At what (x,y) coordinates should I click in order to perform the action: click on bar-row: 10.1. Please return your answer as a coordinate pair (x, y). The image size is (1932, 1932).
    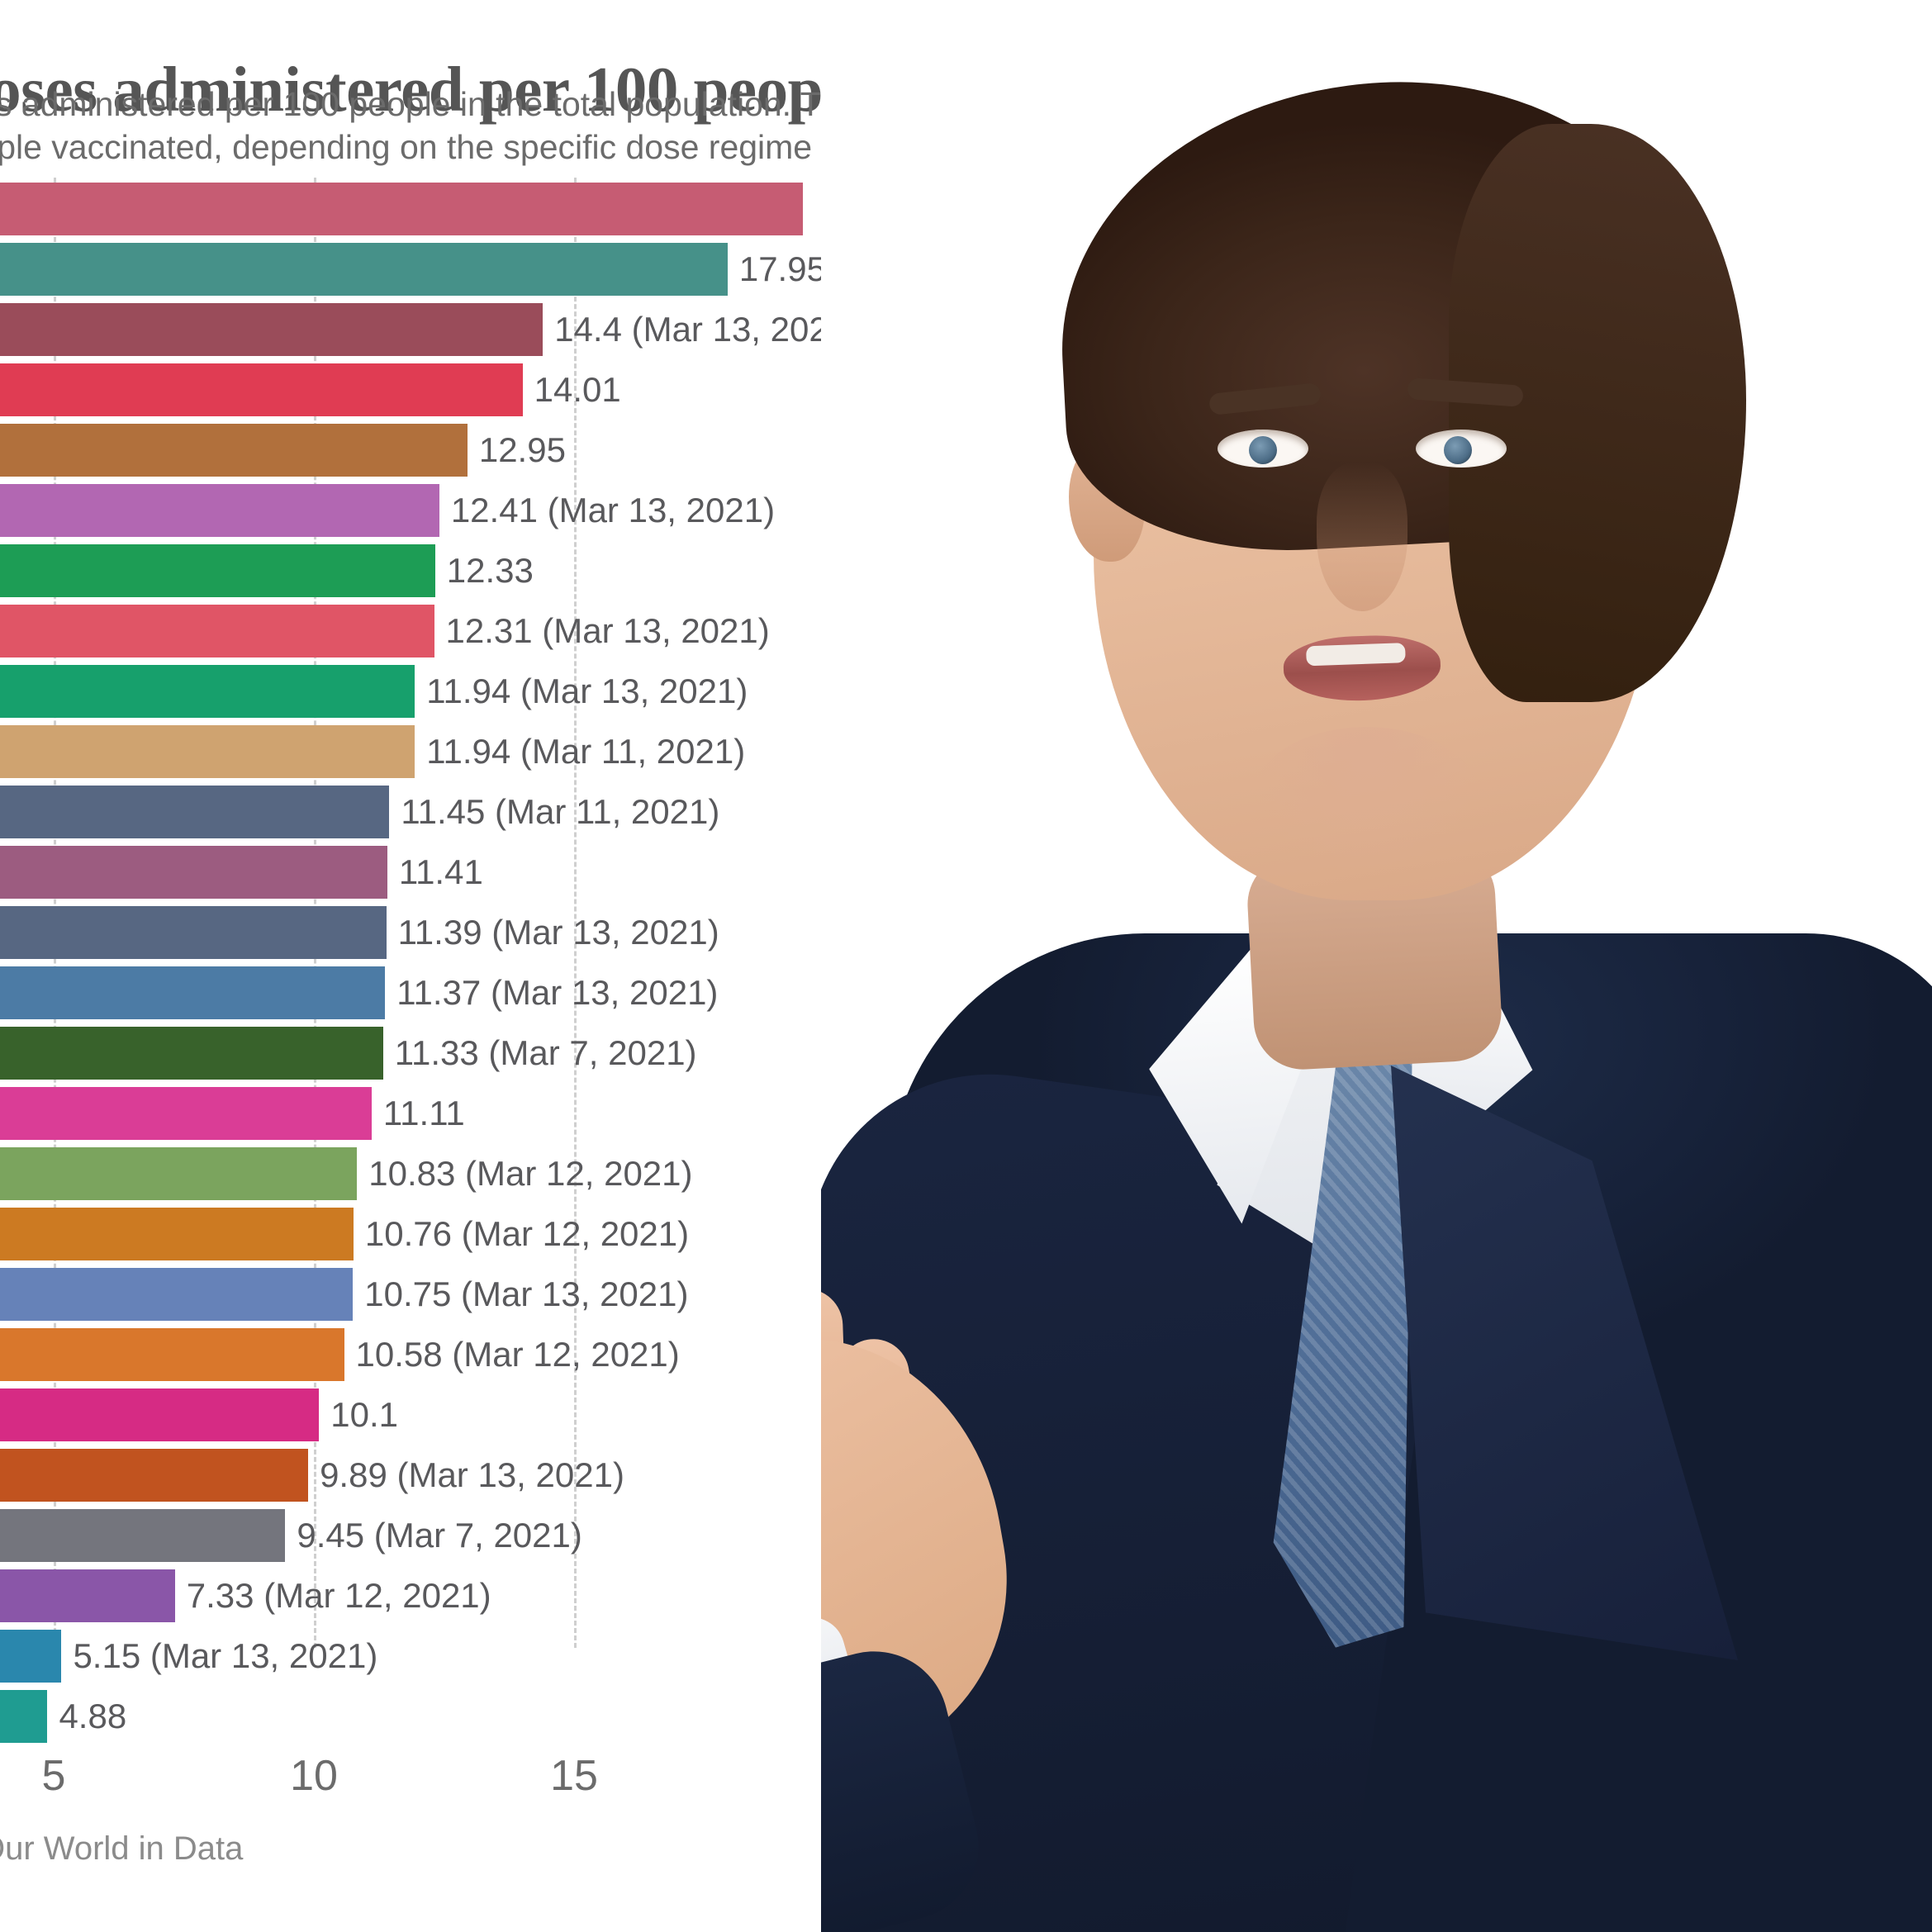
    Looking at the image, I should click on (966, 1415).